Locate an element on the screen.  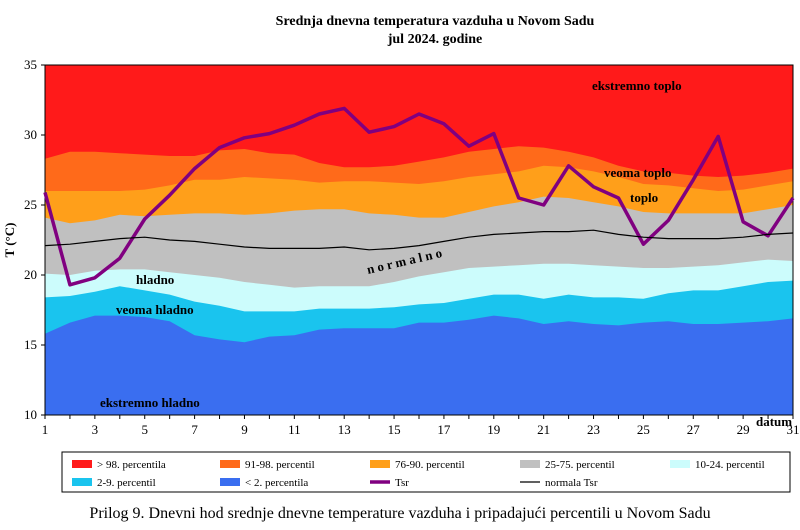
legend-label: < 2. percentila is located at coordinates (276, 483).